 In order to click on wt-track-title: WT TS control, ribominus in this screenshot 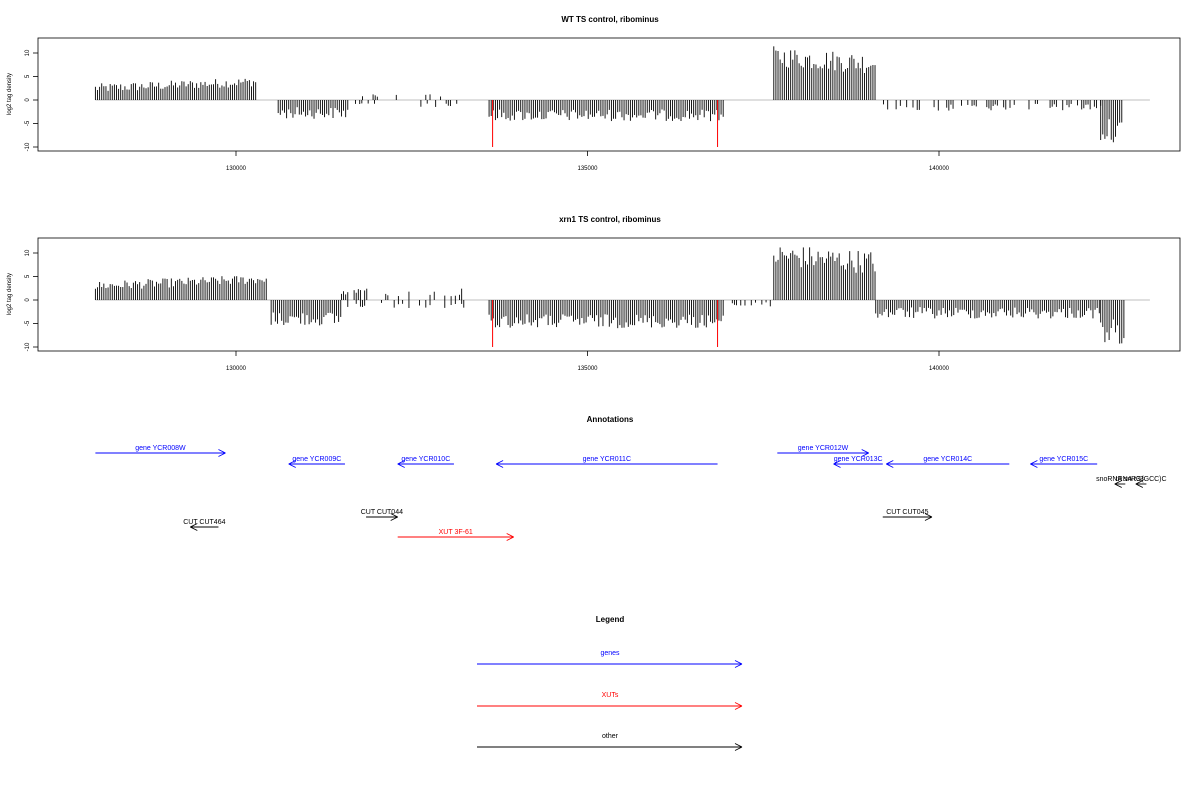, I will do `click(610, 19)`.